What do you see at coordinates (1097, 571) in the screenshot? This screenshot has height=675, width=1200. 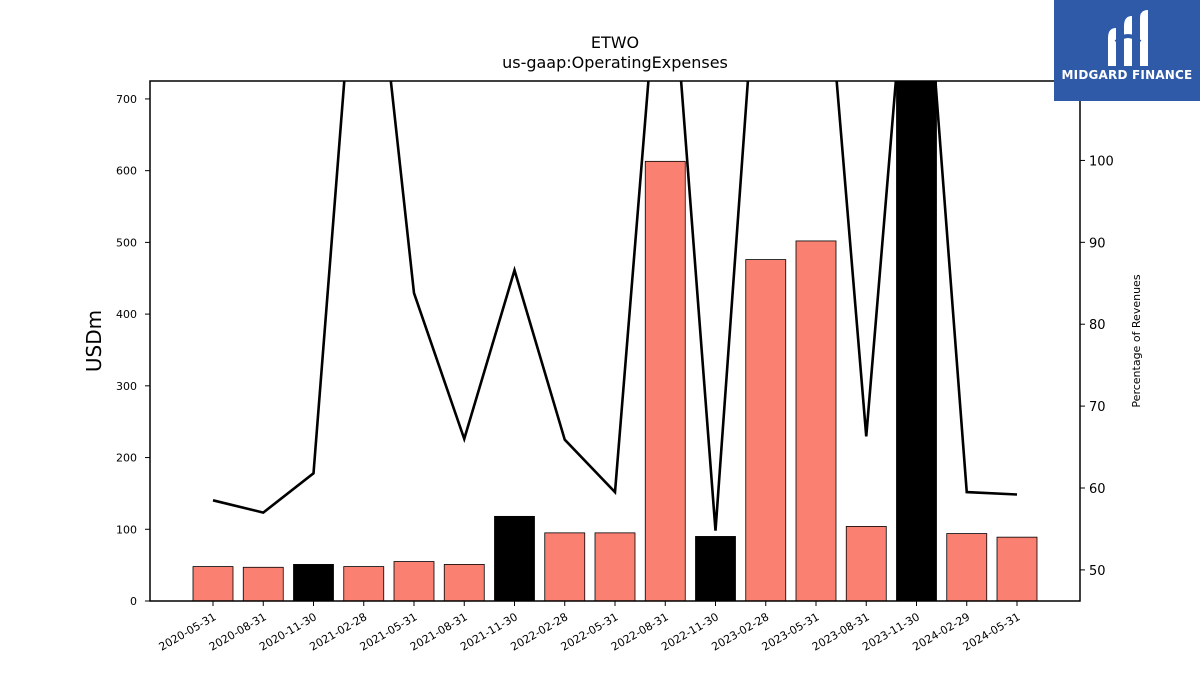 I see `y2-tick-label: 50` at bounding box center [1097, 571].